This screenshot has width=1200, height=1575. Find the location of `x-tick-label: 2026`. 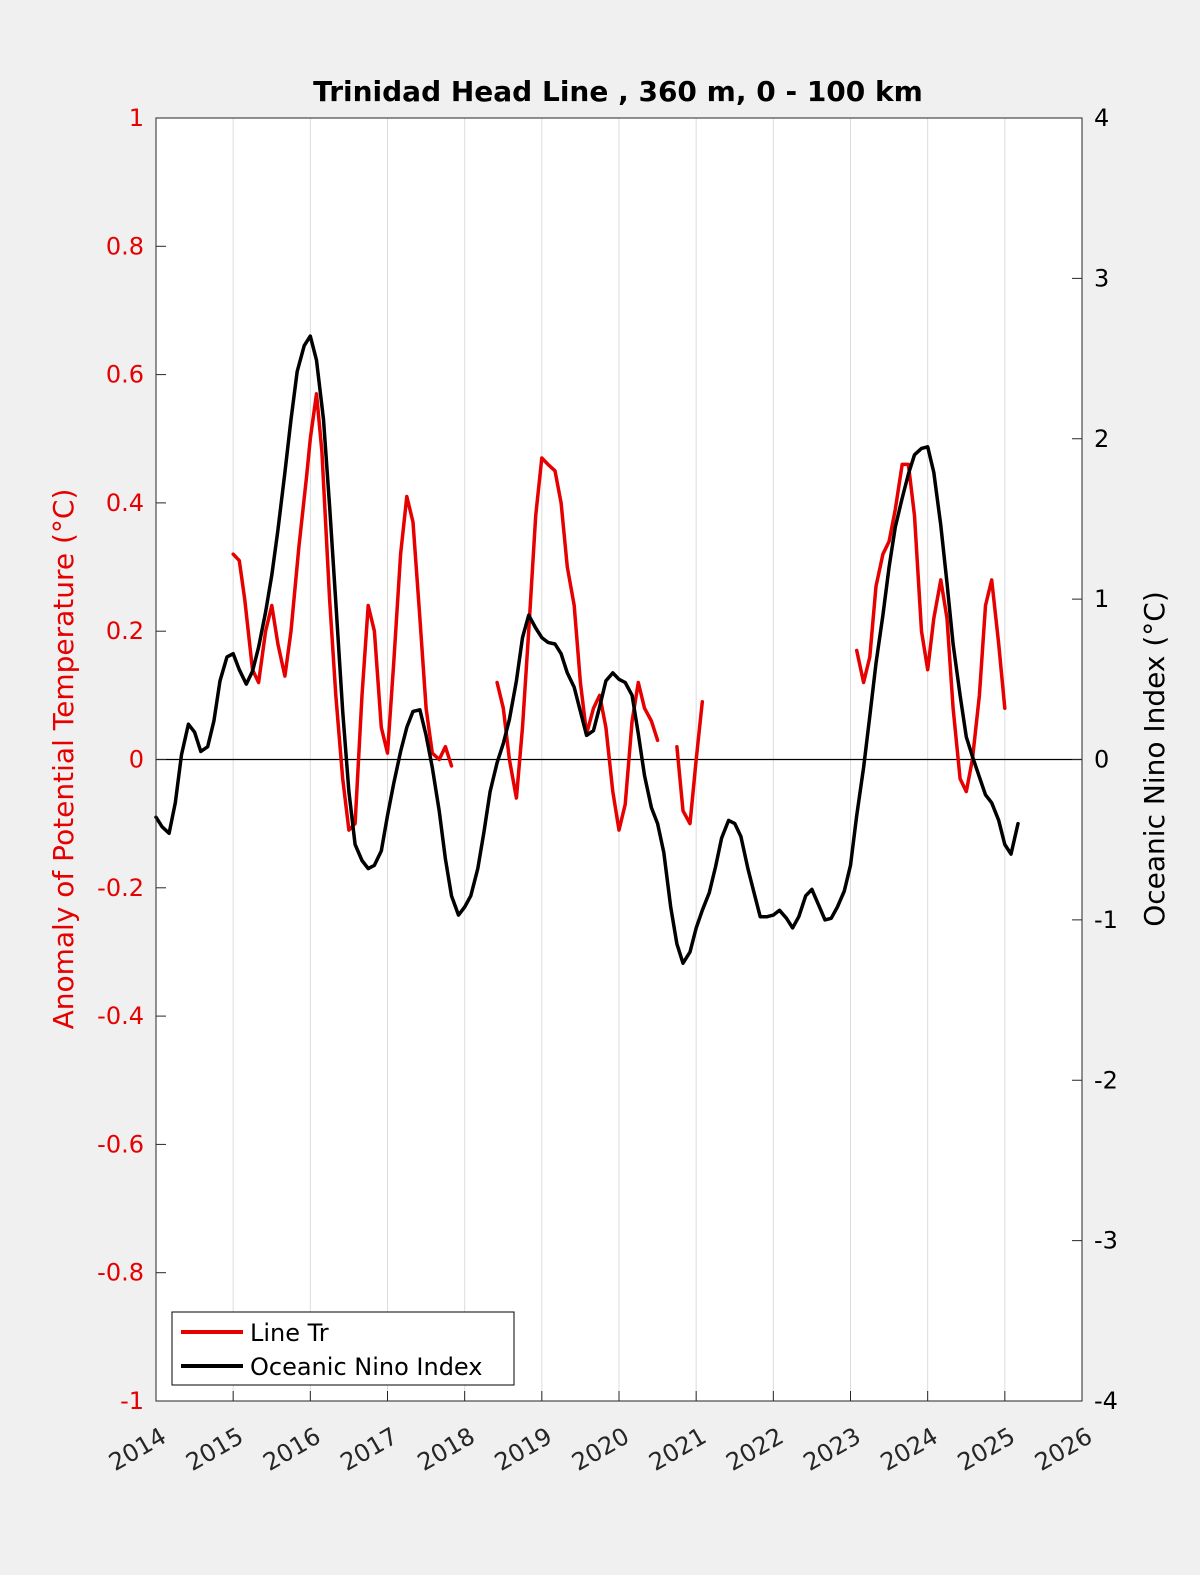

x-tick-label: 2026 is located at coordinates (1063, 1449).